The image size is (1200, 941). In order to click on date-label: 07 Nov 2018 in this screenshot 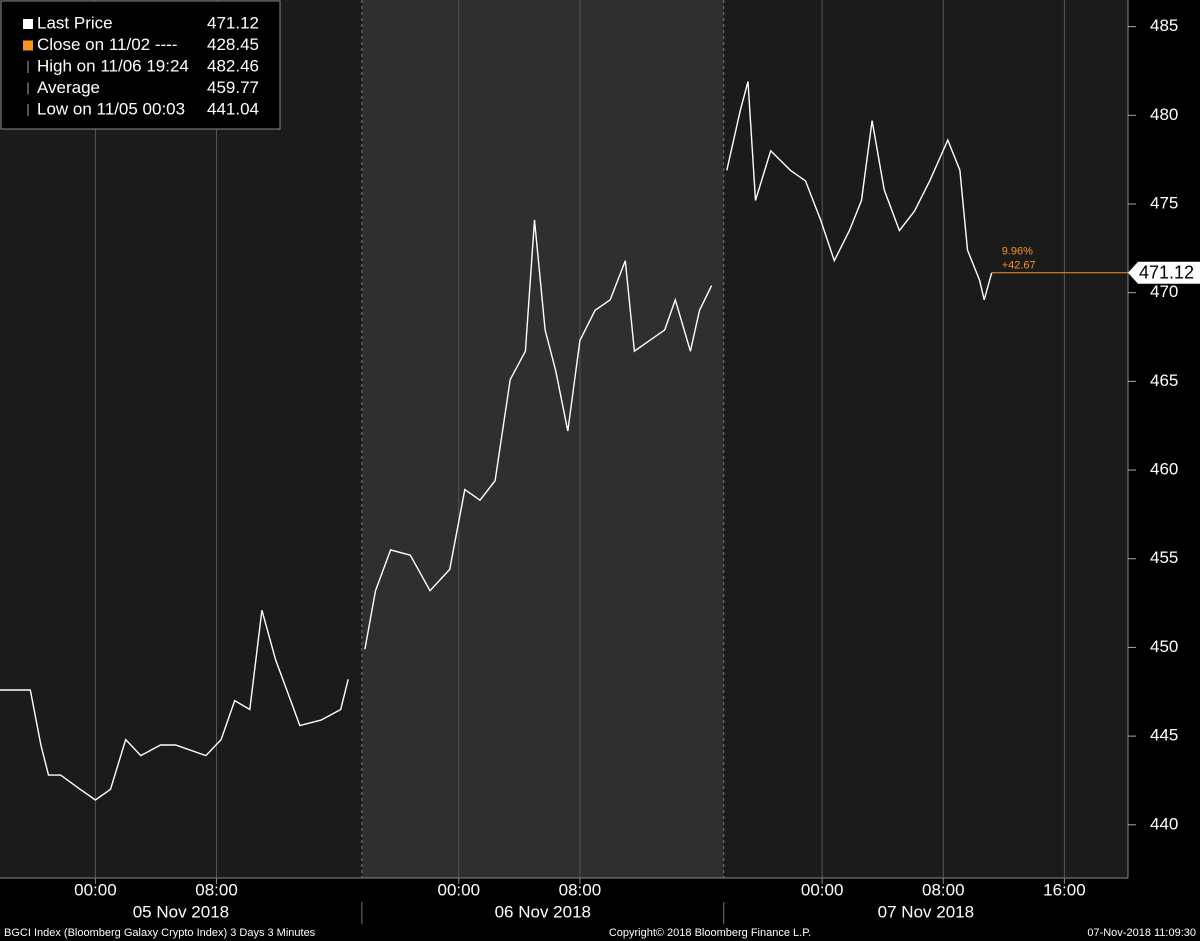, I will do `click(926, 911)`.